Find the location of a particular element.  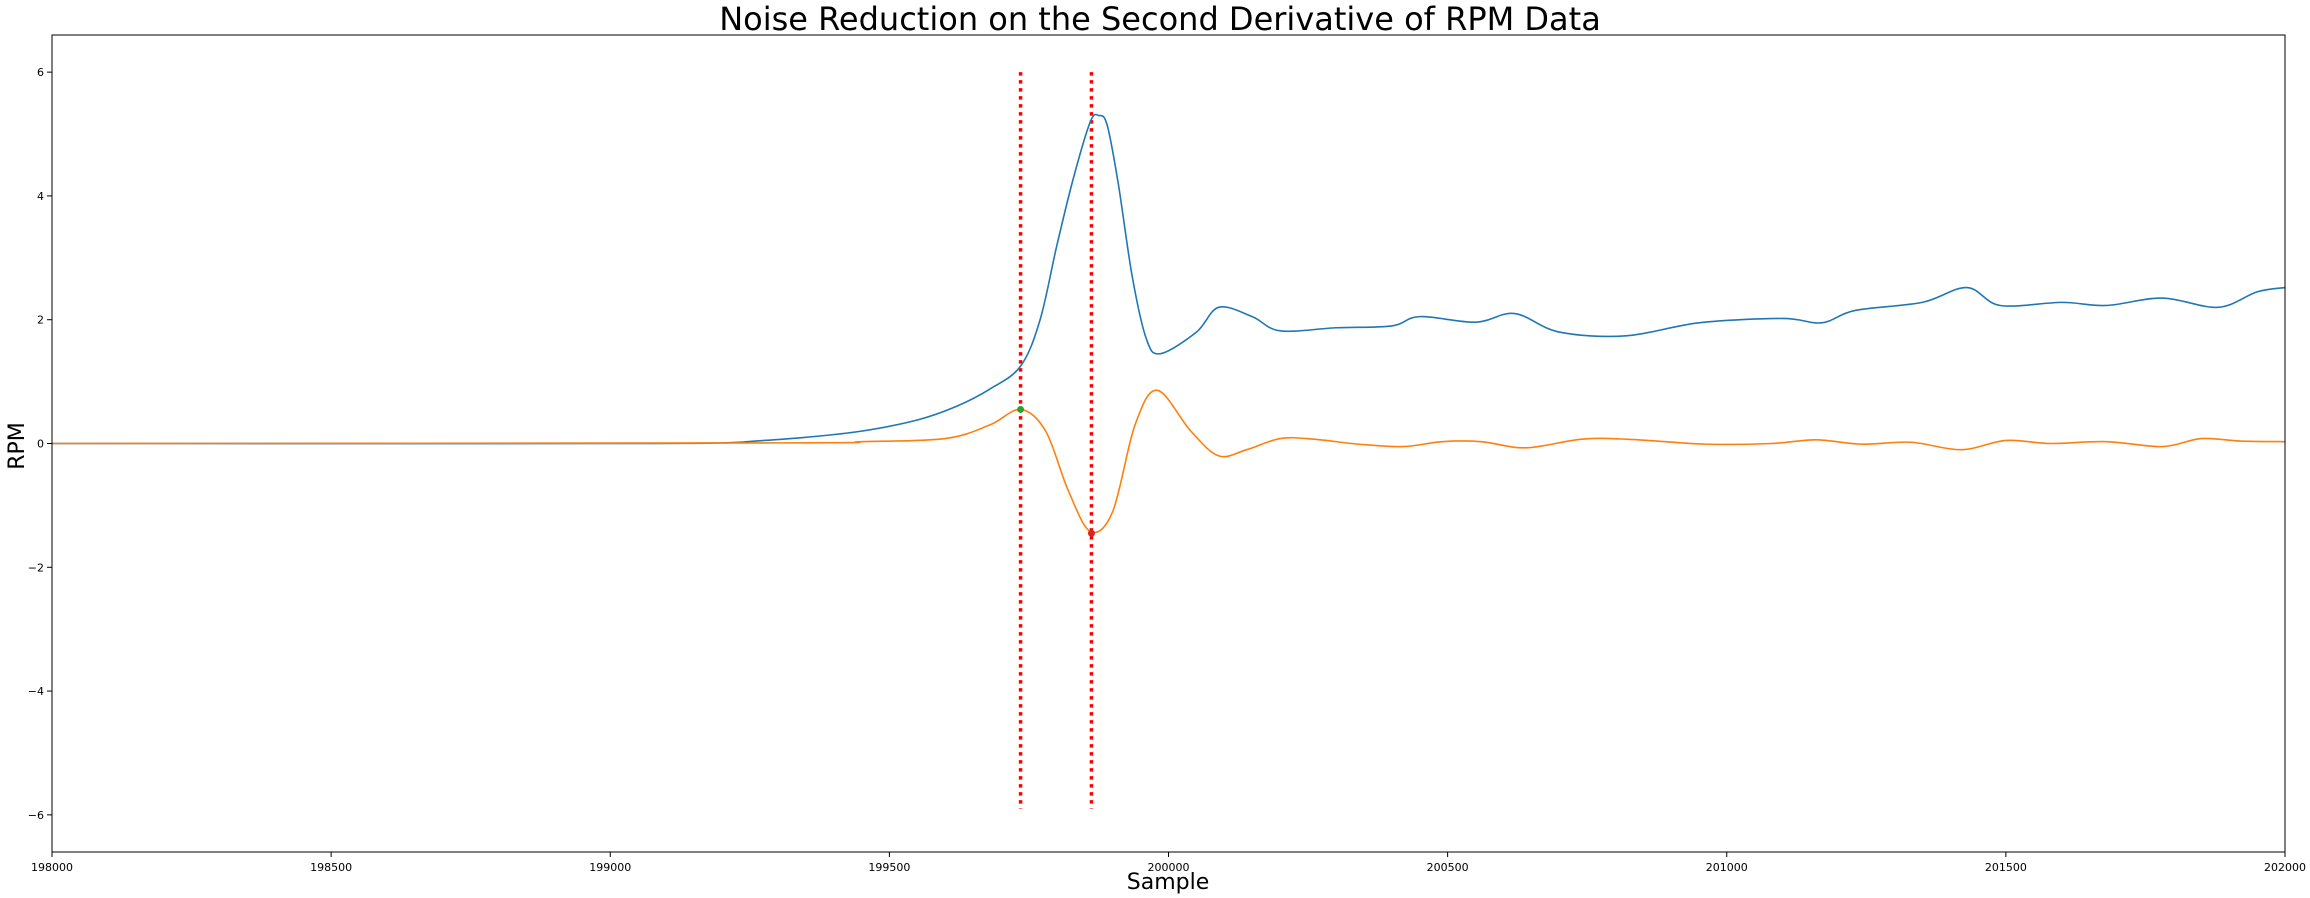

peak-point-green is located at coordinates (1021, 409).